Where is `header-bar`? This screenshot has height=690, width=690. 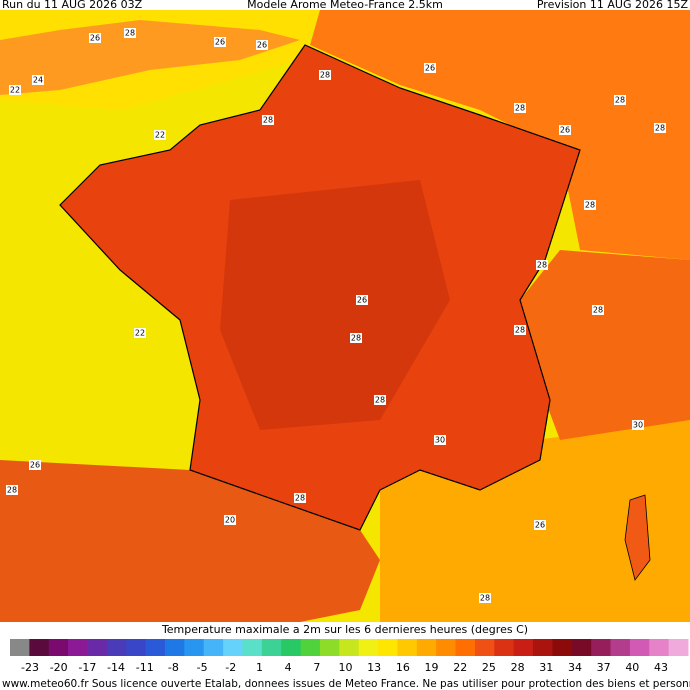 header-bar is located at coordinates (345, 5).